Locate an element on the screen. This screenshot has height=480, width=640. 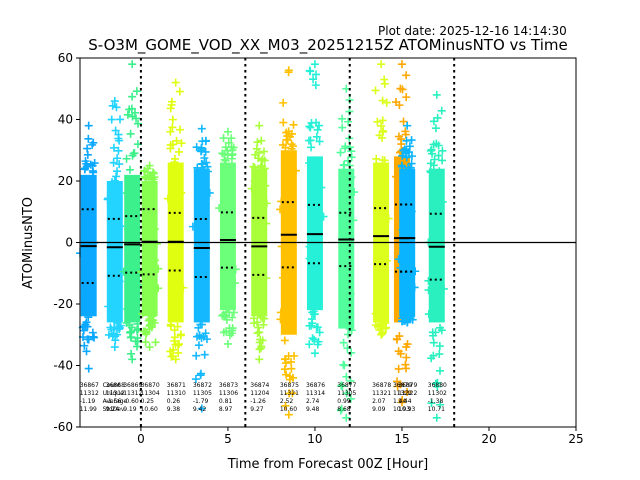
series-stat-label: 11312 is located at coordinates (89, 393).